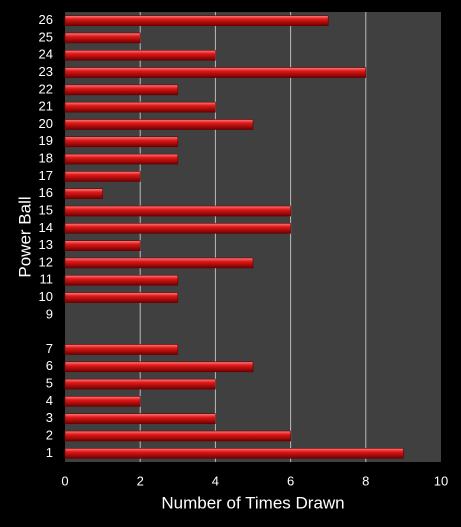  Describe the element at coordinates (46, 296) in the screenshot. I see `y-tick-label: 10` at that location.